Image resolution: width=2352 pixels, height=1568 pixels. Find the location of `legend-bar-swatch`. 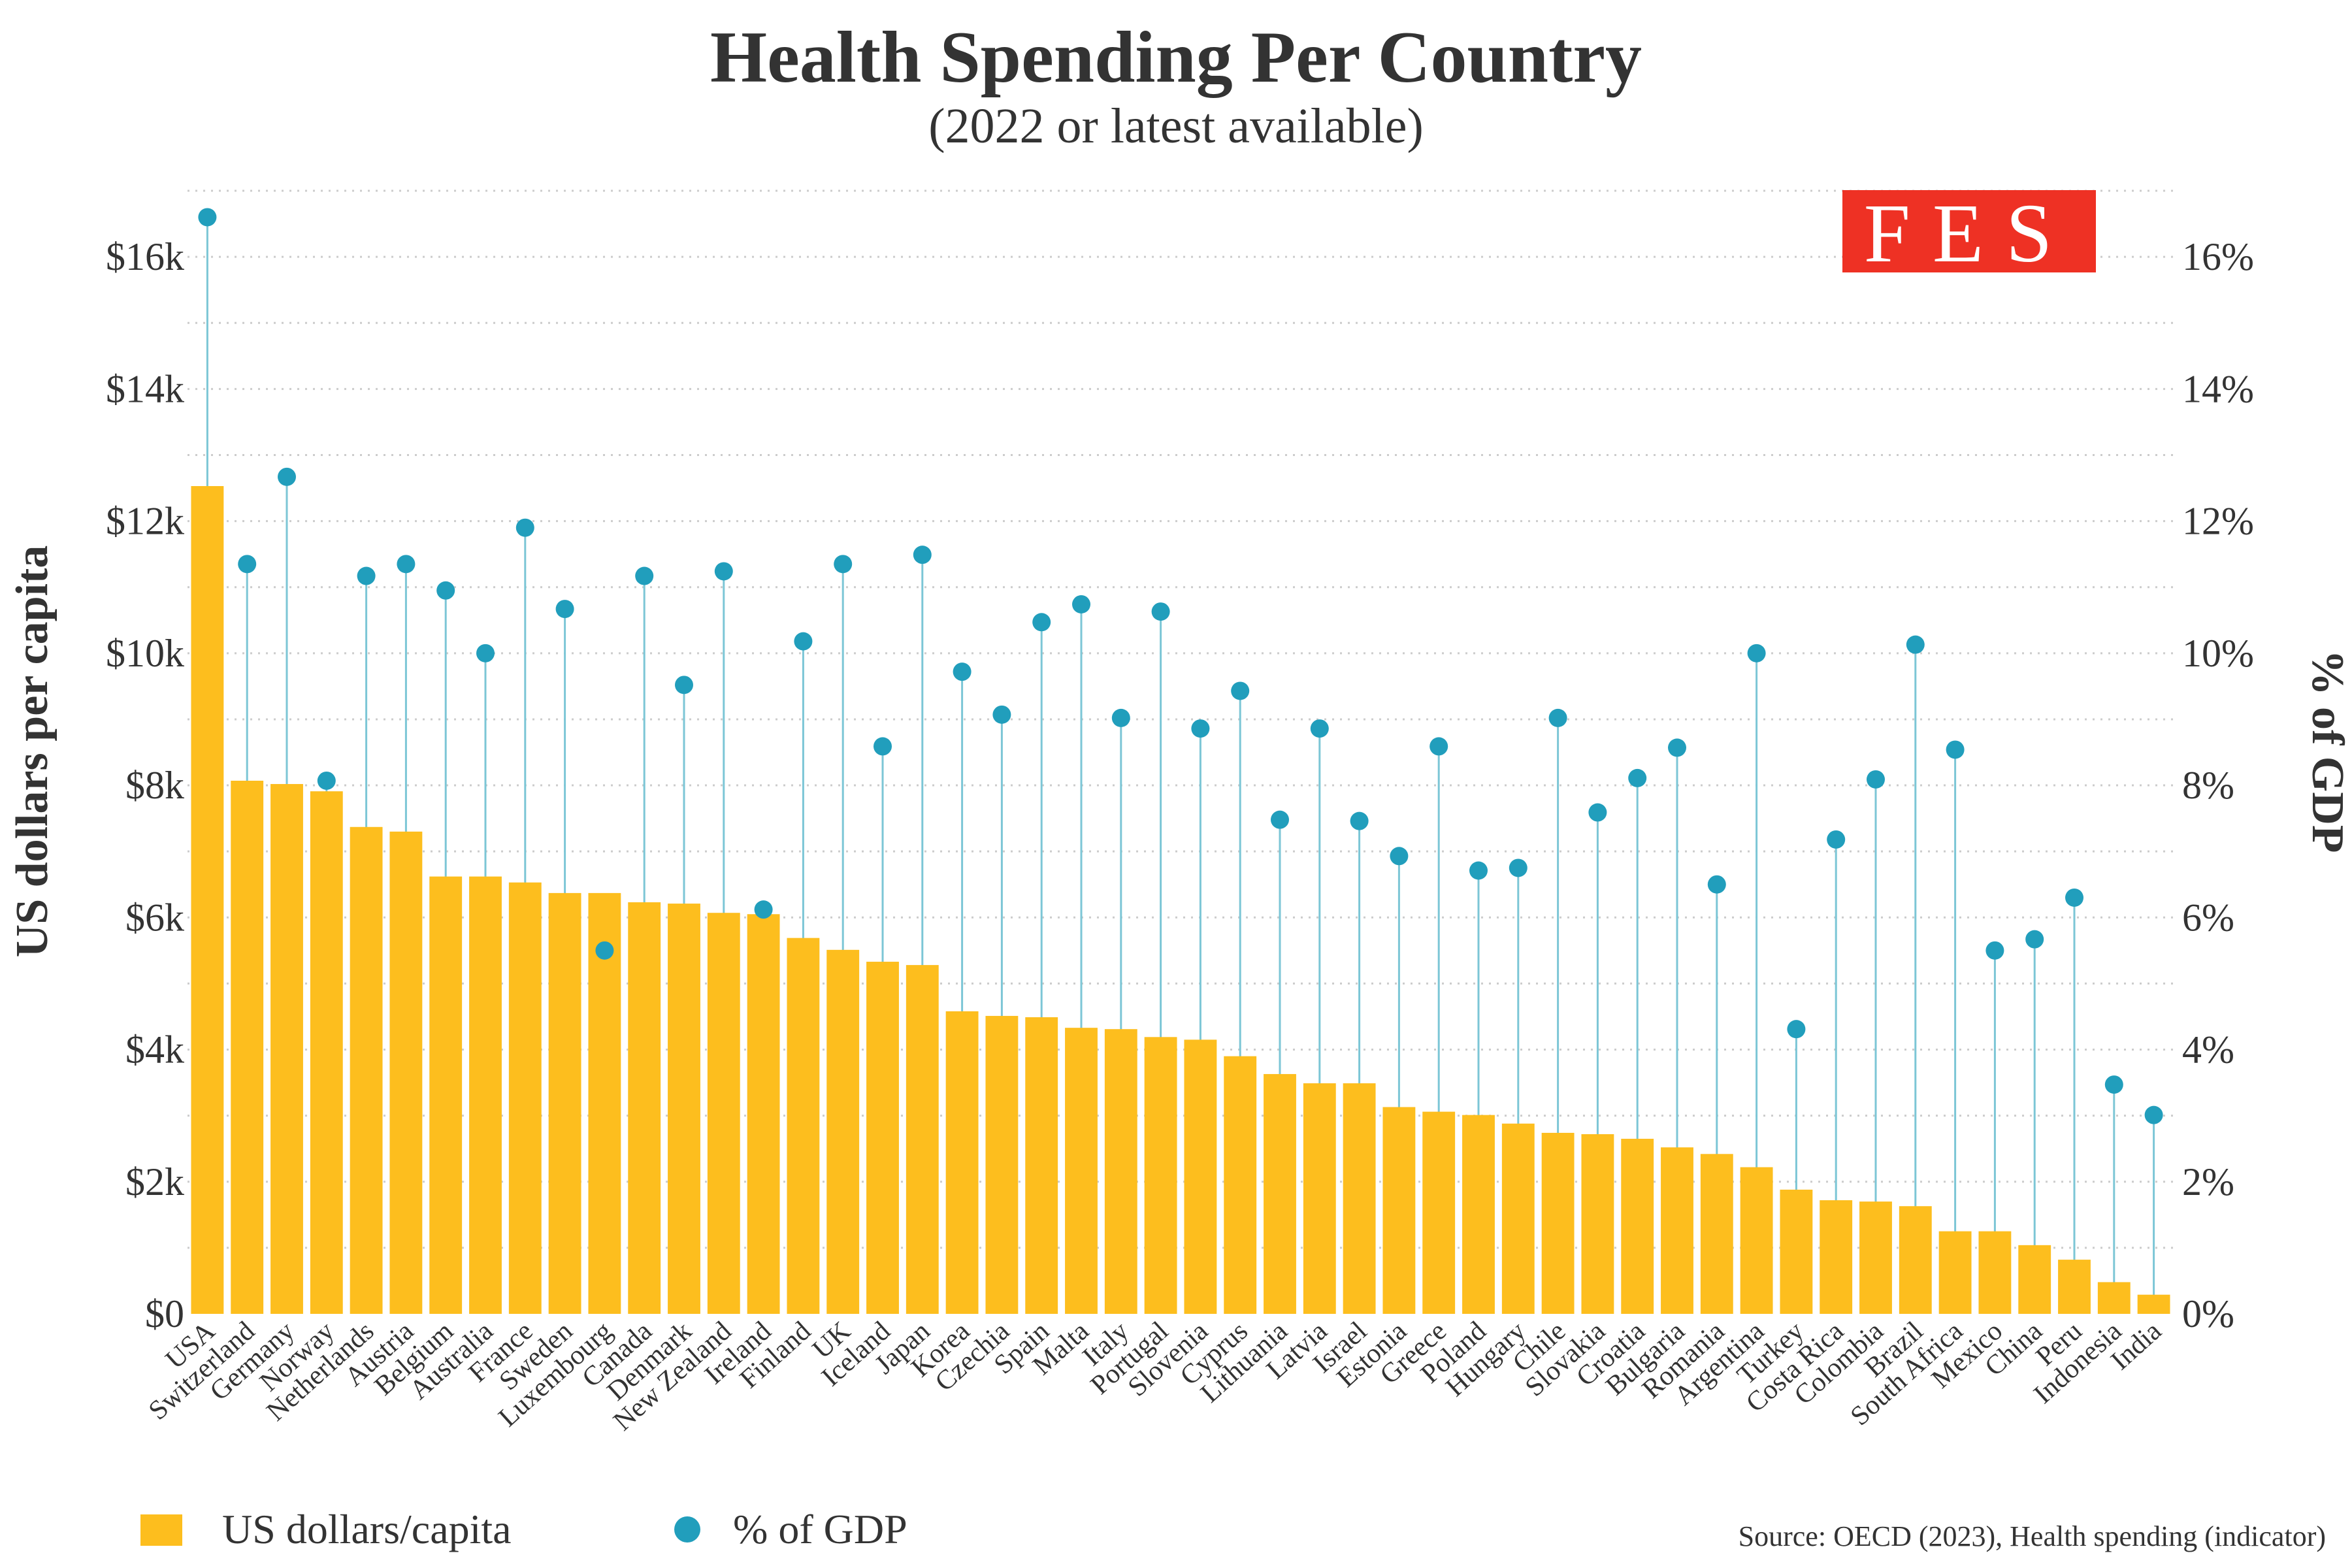

legend-bar-swatch is located at coordinates (161, 1530).